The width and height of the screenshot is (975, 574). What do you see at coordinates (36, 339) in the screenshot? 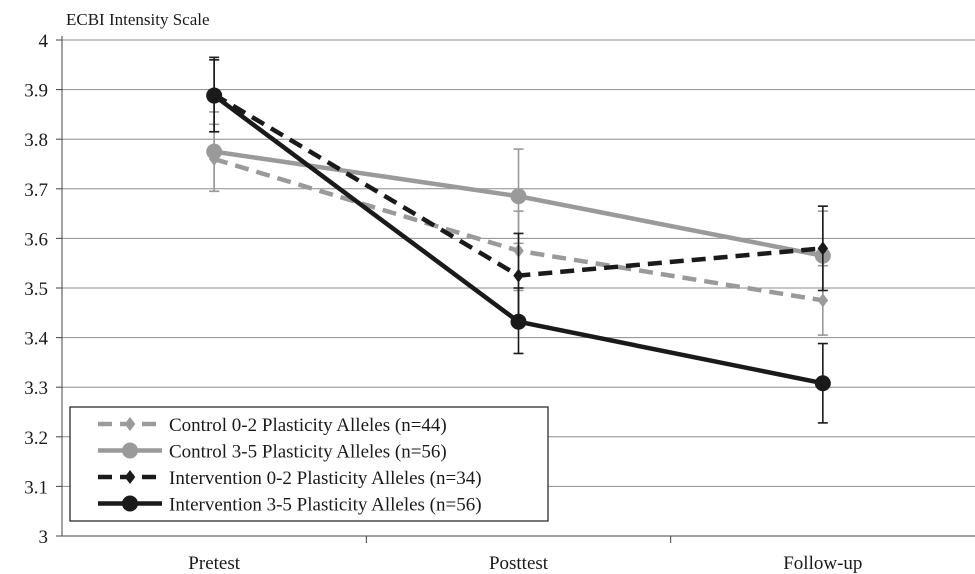
I see `y-tick-label: 3.4` at bounding box center [36, 339].